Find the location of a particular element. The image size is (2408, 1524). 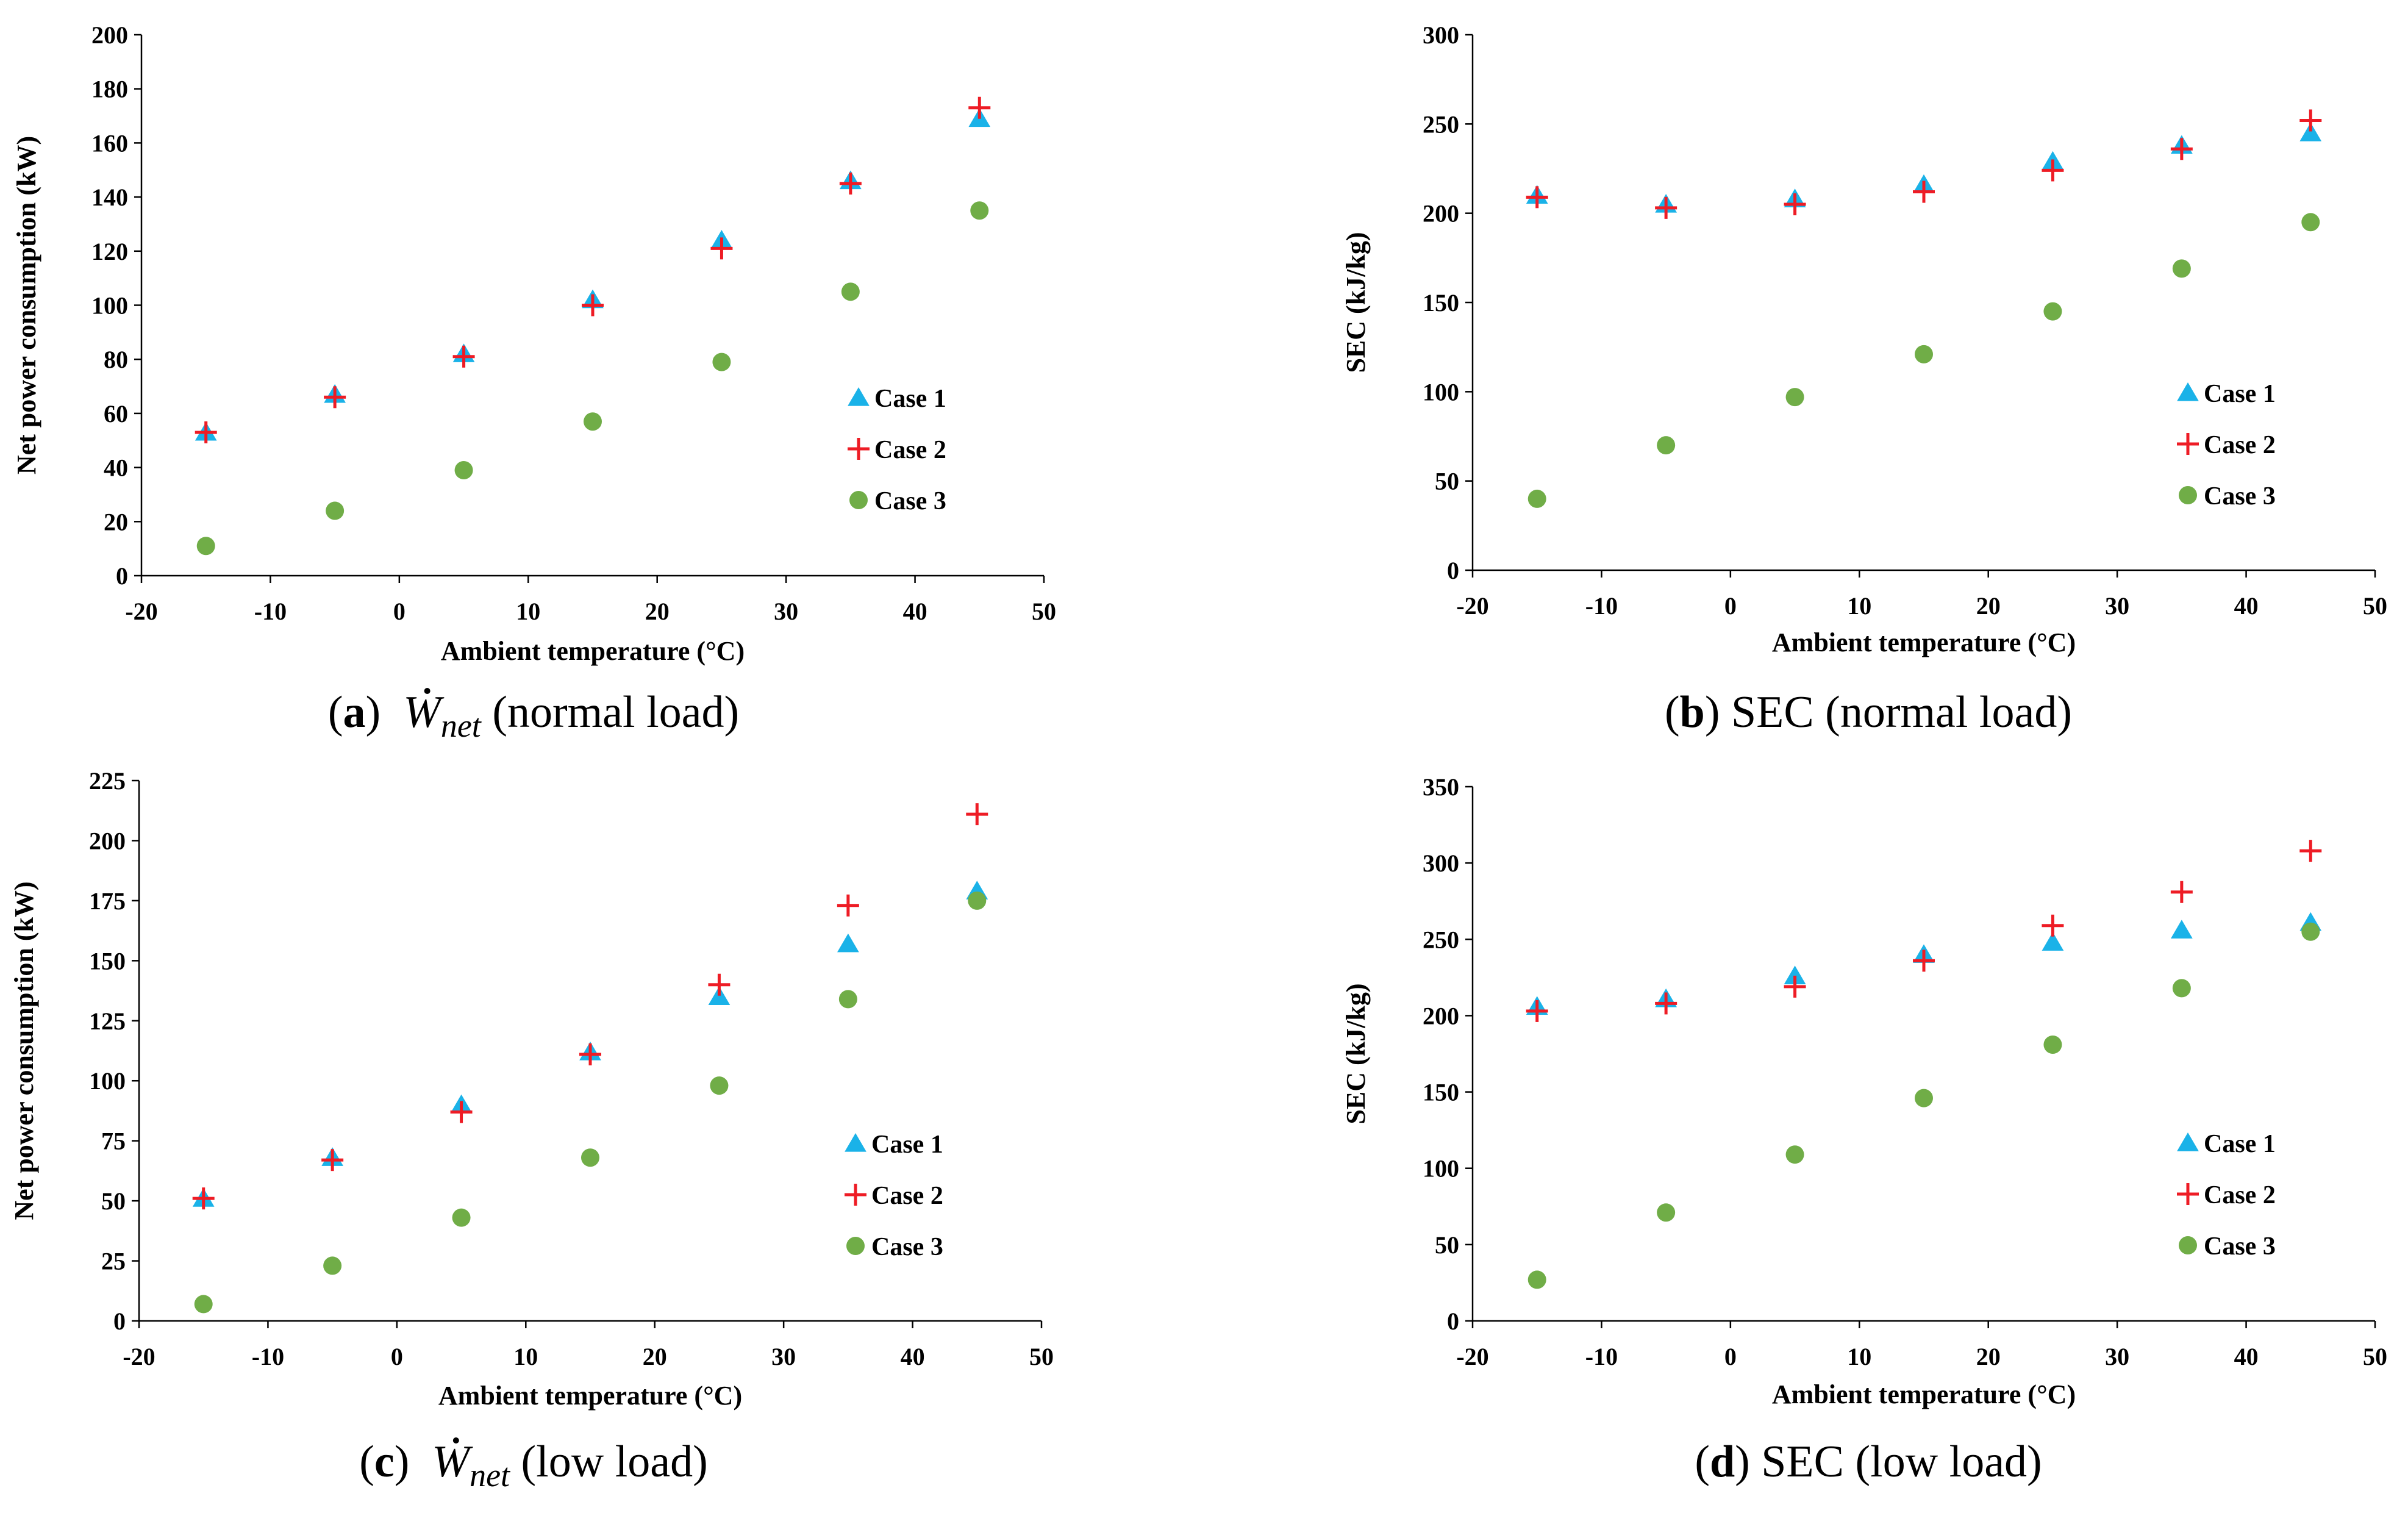

y-tick-label: 350 is located at coordinates (1441, 787).